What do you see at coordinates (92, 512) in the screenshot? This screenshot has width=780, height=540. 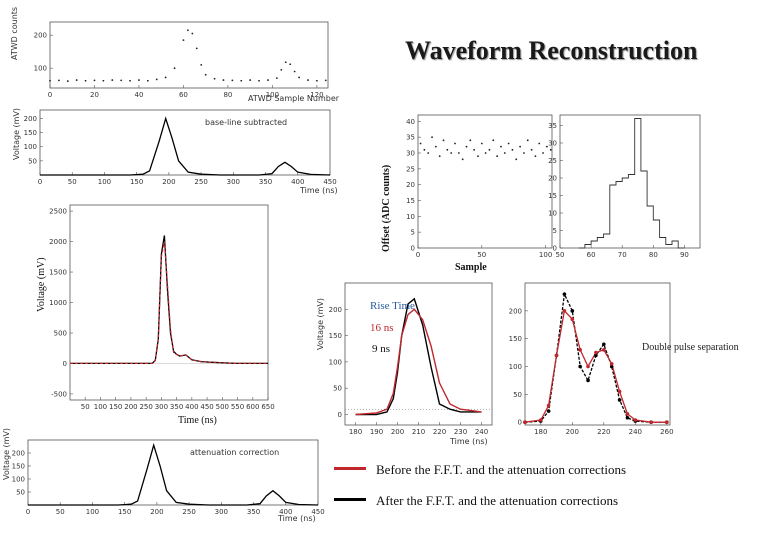 I see `p8-xtick-label: 100` at bounding box center [92, 512].